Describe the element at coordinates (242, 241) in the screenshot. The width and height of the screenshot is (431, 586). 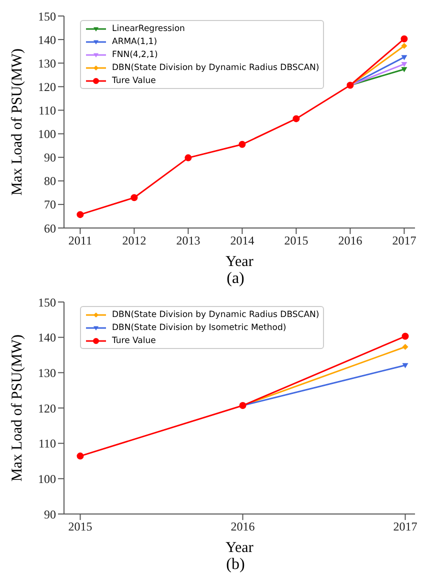
I see `x-tick-label: 2014` at that location.